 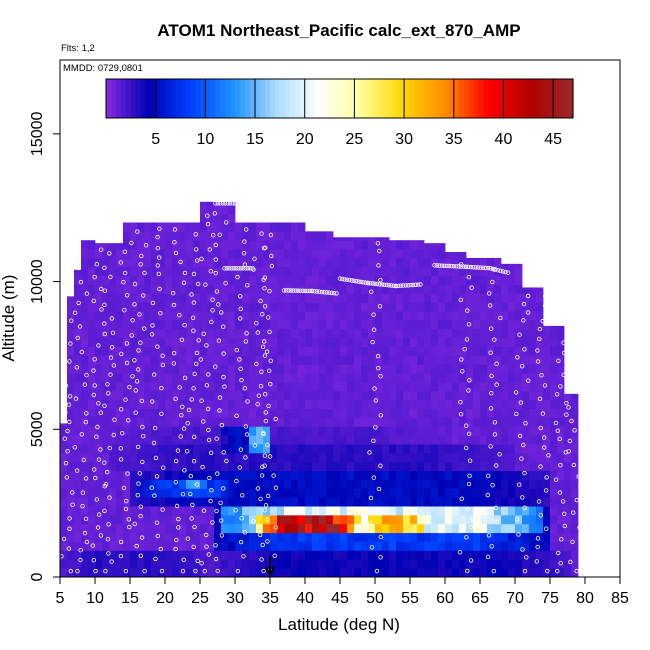 I want to click on latitude-arrow-marker, so click(x=270, y=567).